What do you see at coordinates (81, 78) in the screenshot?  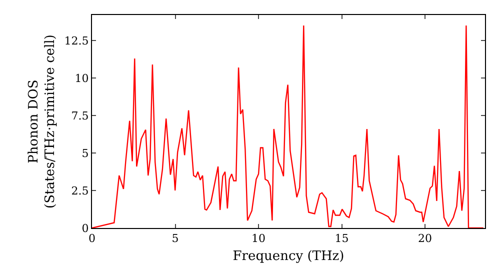 I see `y-tick-label: 10` at bounding box center [81, 78].